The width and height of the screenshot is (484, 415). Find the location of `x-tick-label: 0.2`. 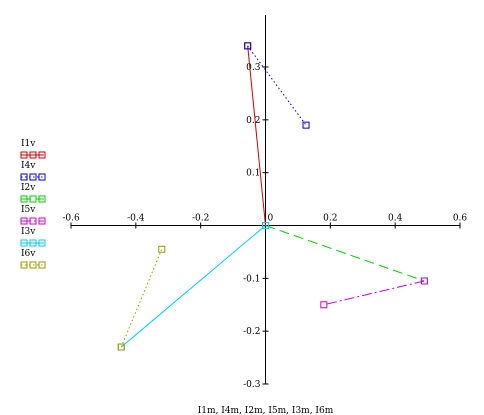

x-tick-label: 0.2 is located at coordinates (330, 219).